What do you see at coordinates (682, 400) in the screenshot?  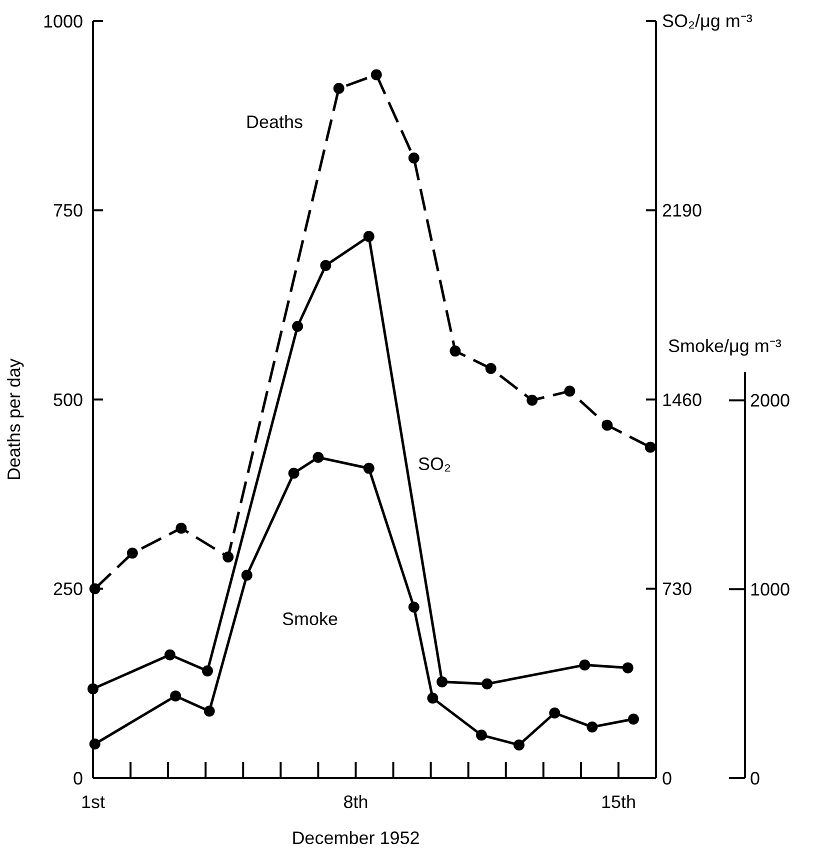 I see `y2-tick-label: 1460` at bounding box center [682, 400].